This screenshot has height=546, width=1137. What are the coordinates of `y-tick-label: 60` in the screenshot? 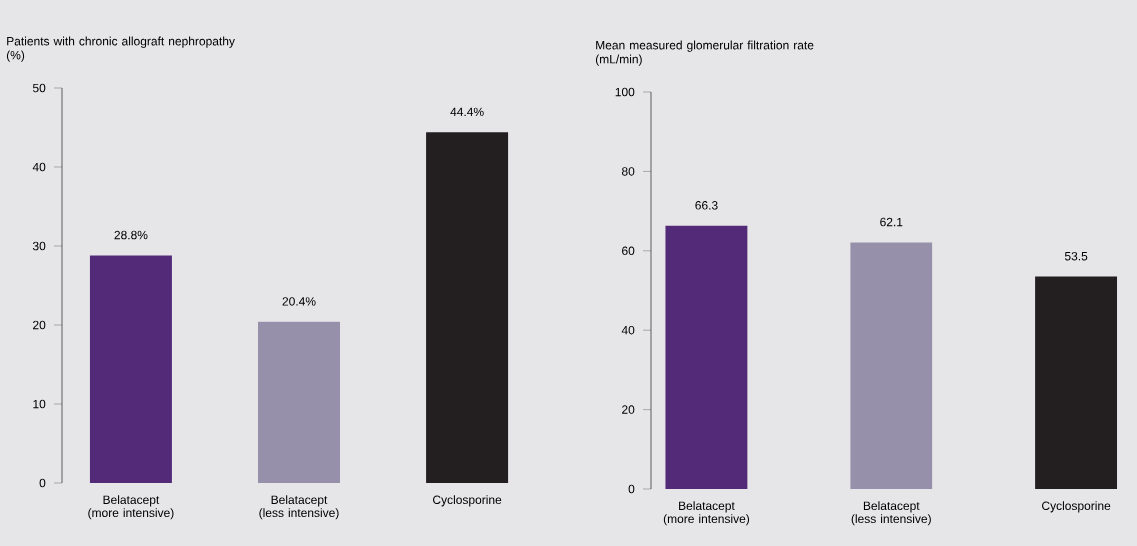 It's located at (628, 251).